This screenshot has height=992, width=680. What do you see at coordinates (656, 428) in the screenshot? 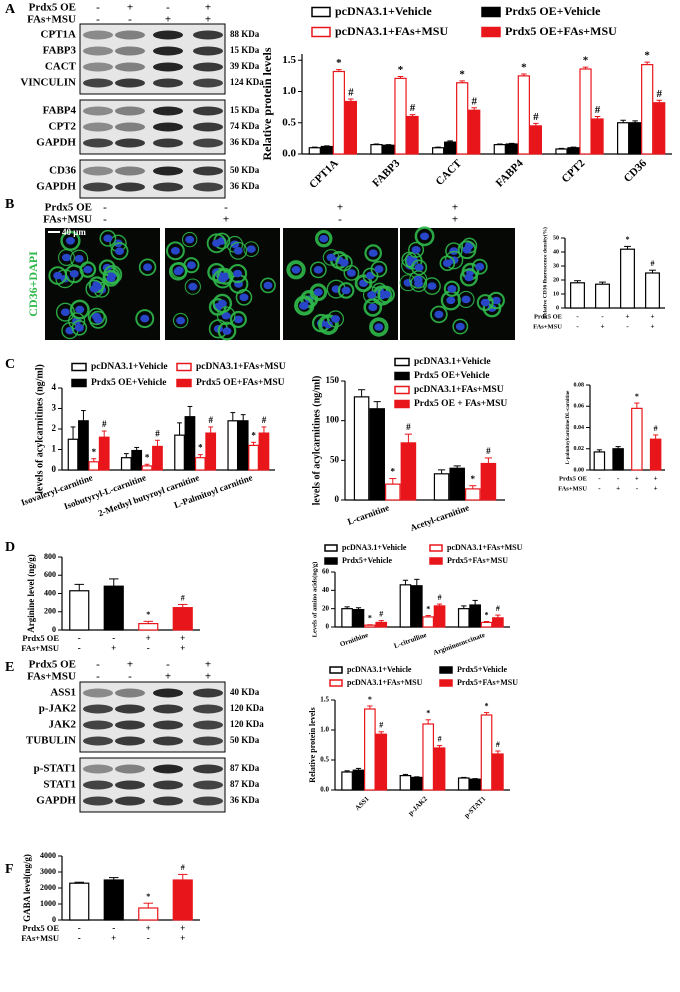
I see `significance-mark: #` at bounding box center [656, 428].